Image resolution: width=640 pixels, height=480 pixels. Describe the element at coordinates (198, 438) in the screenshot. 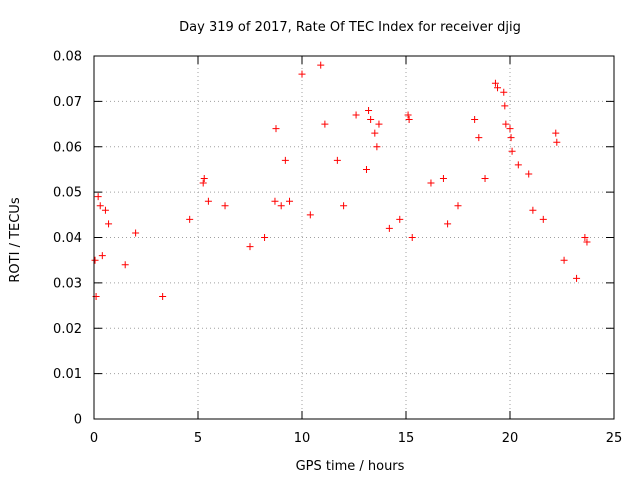

I see `x-tick-label: 5` at that location.